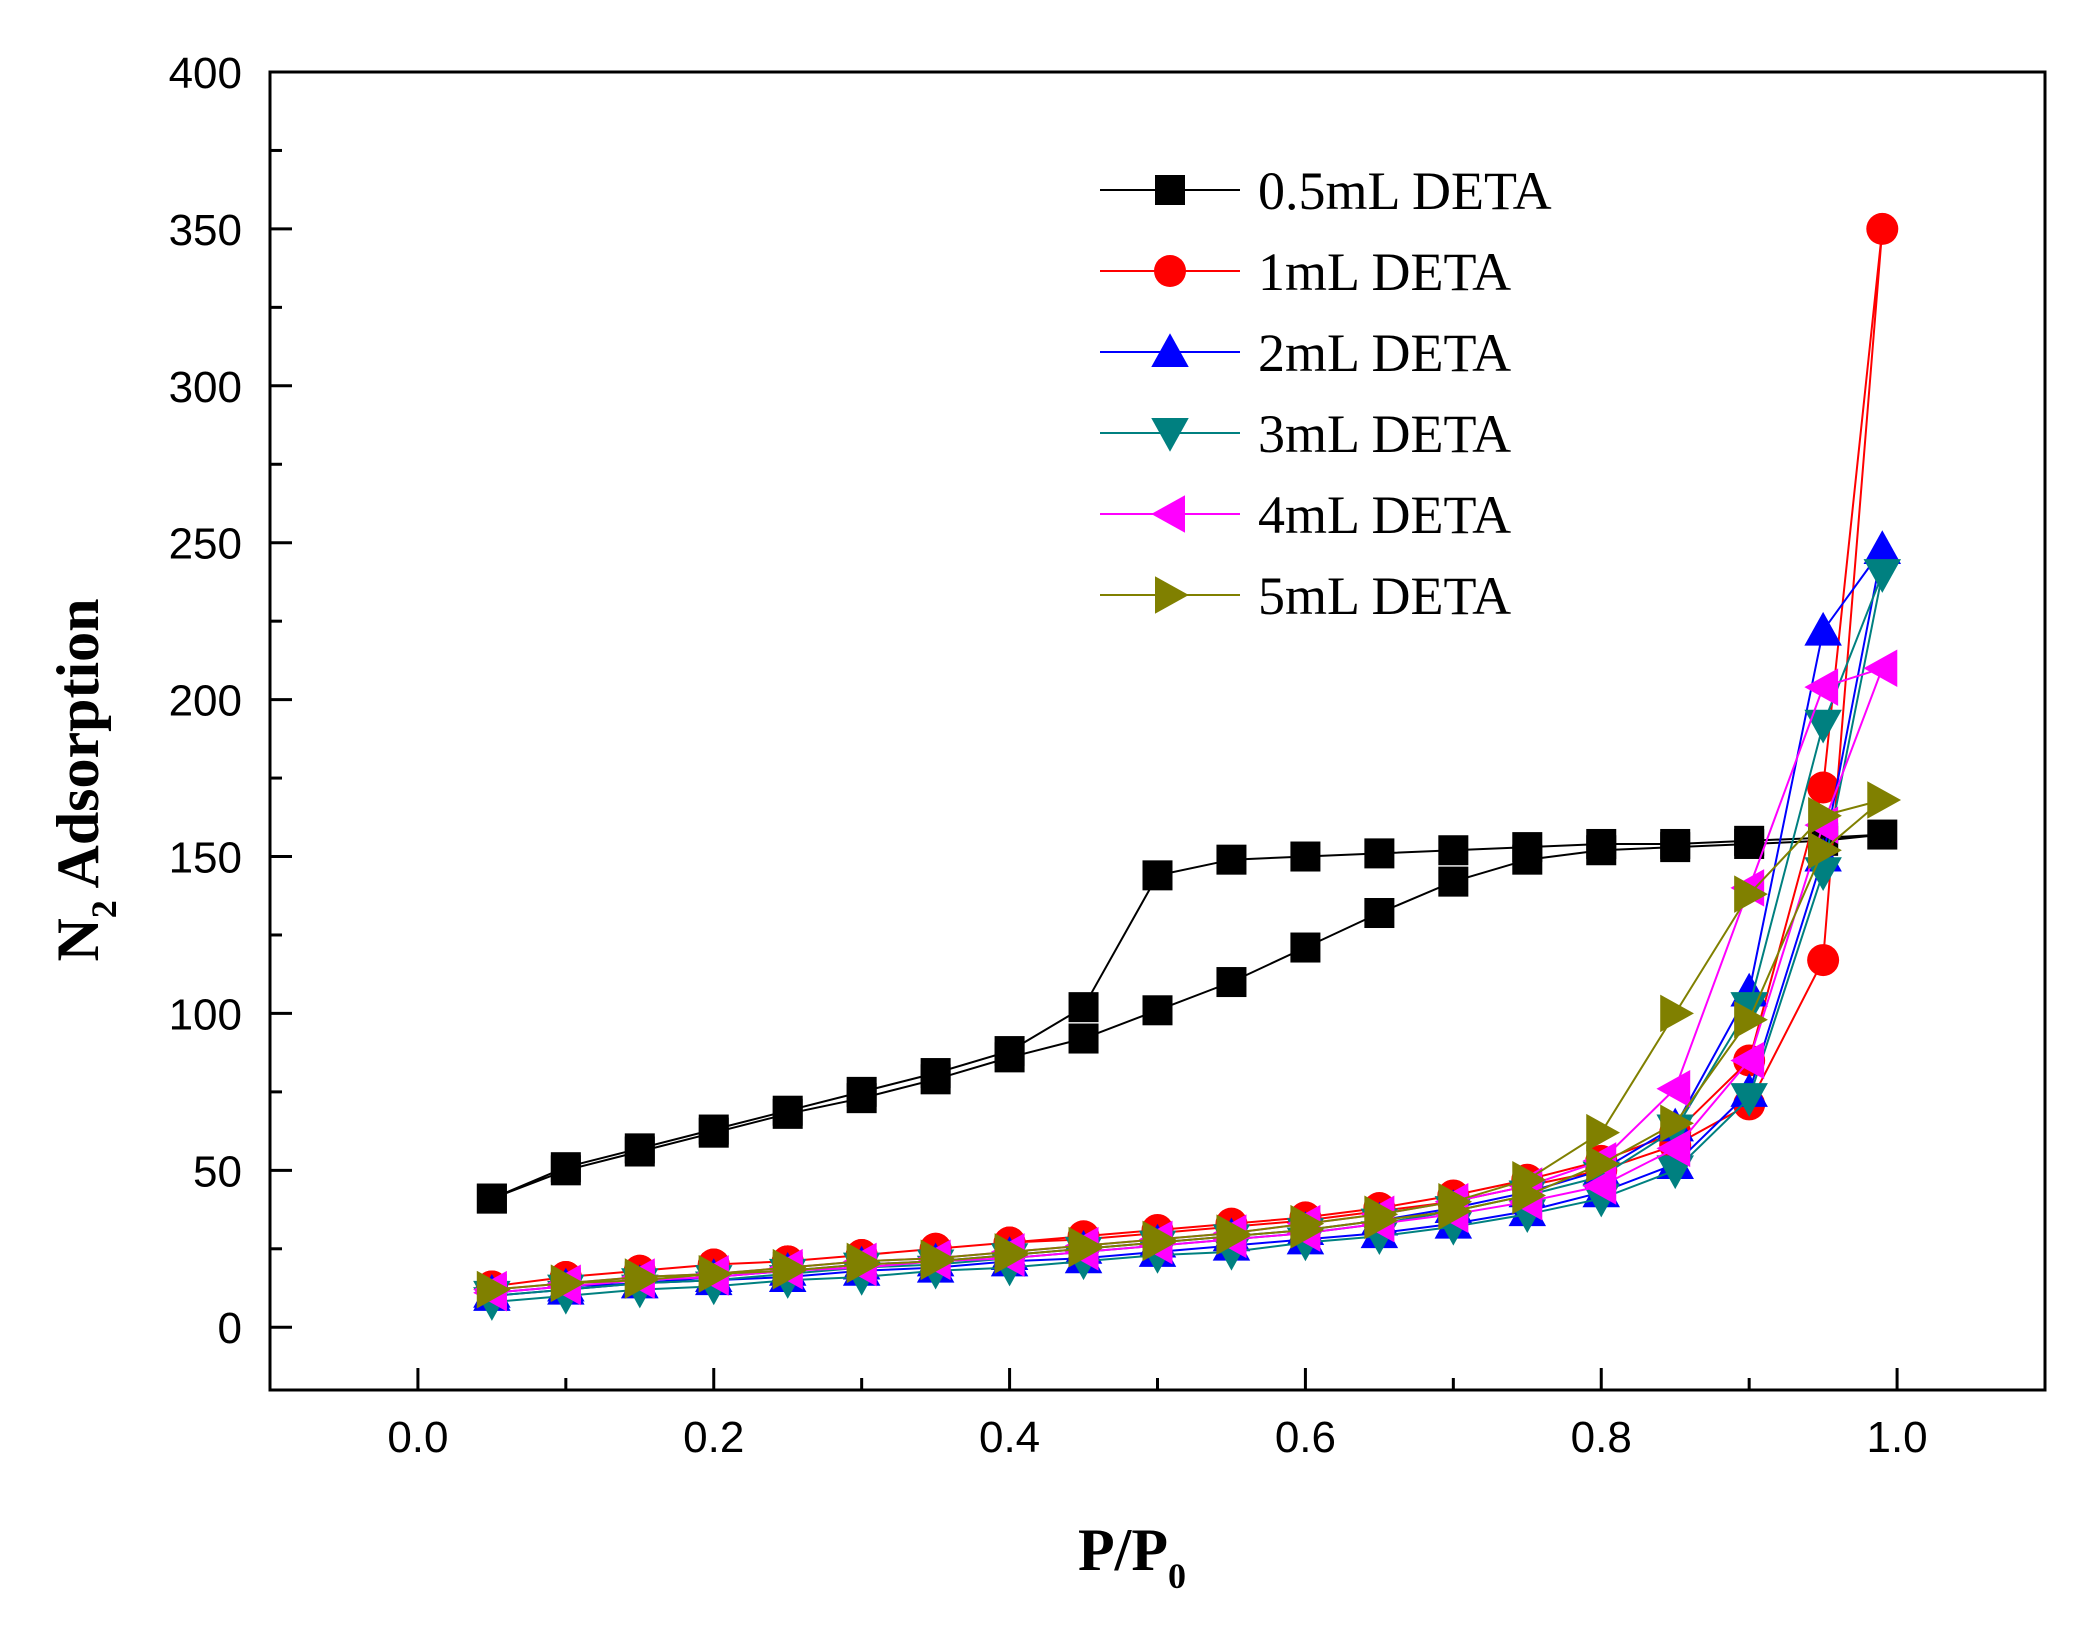 The width and height of the screenshot is (2075, 1626). Describe the element at coordinates (1009, 1437) in the screenshot. I see `x-tick-label: 0.4` at that location.